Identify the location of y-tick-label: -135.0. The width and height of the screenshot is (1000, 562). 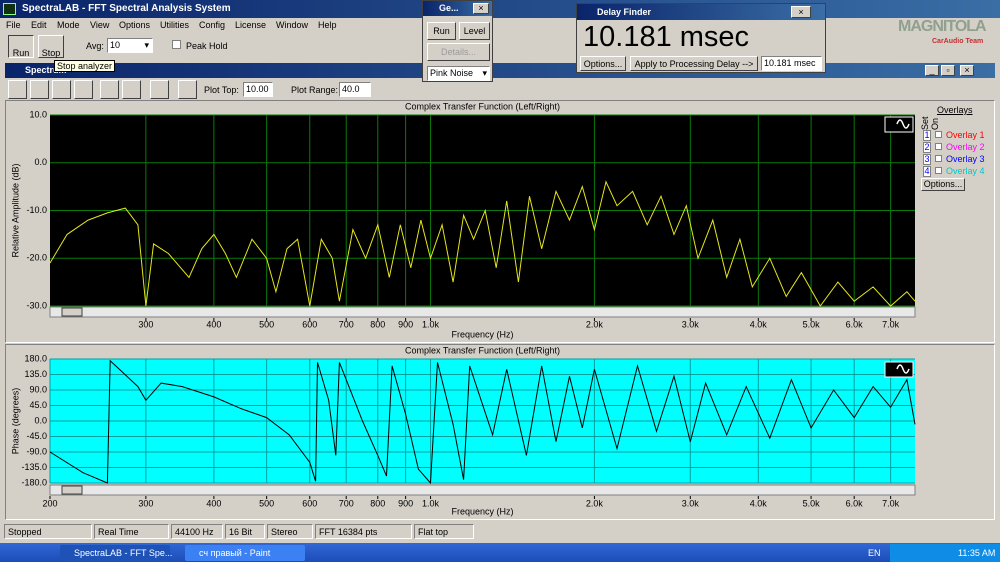
(34, 467).